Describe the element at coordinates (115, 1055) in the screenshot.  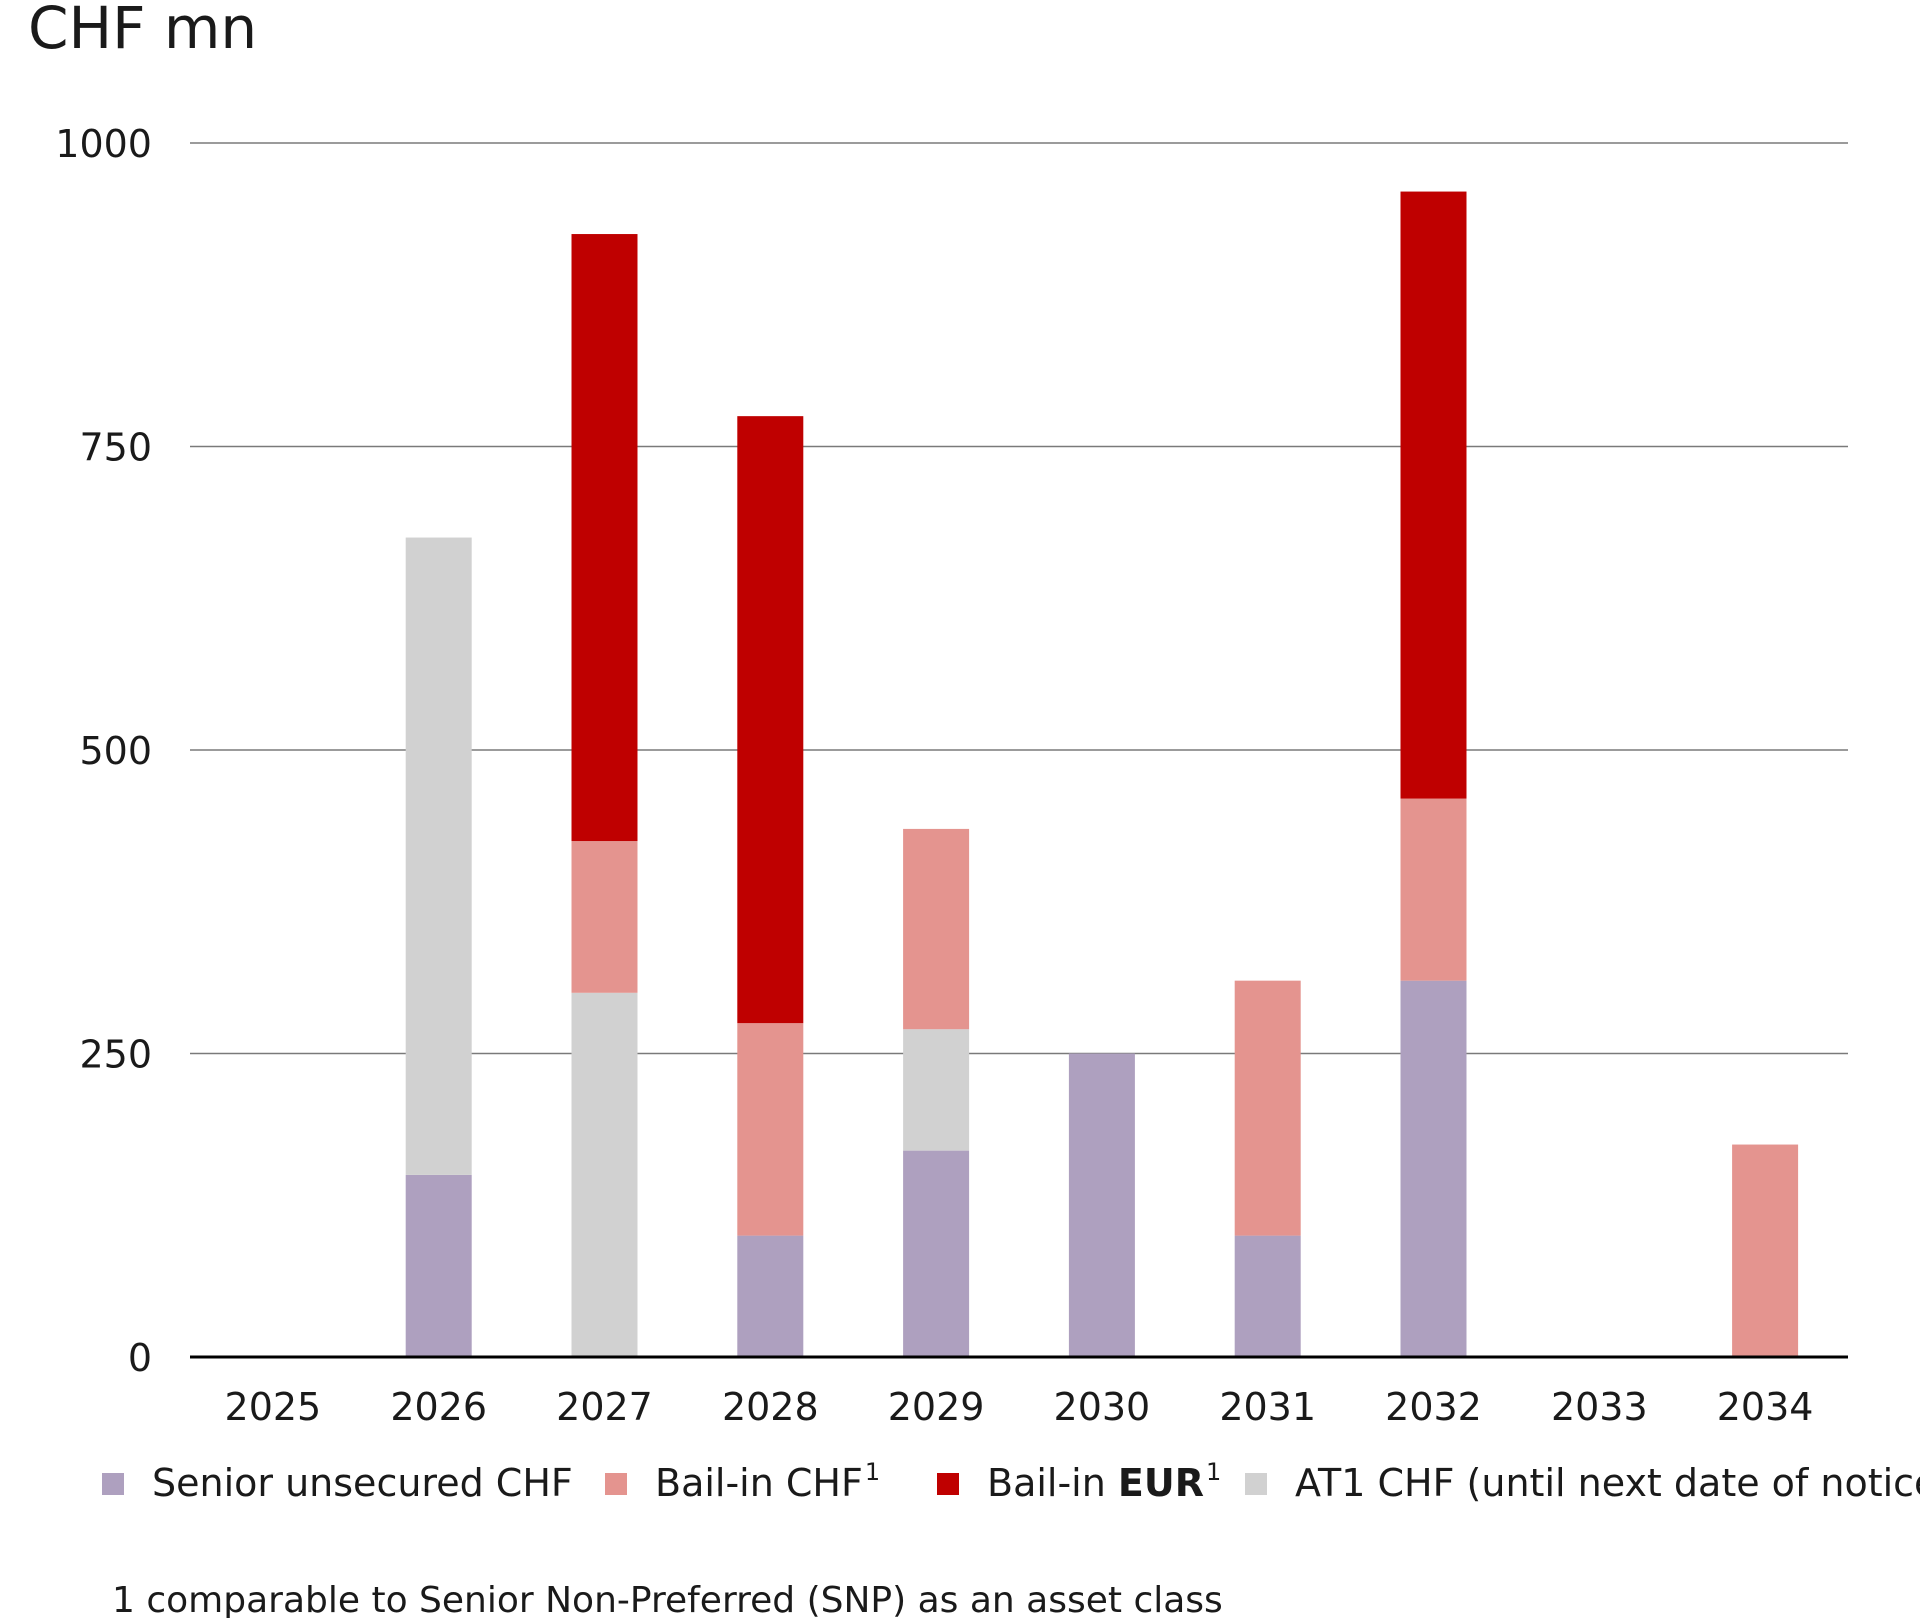
I see `y-tick-label: 250` at that location.